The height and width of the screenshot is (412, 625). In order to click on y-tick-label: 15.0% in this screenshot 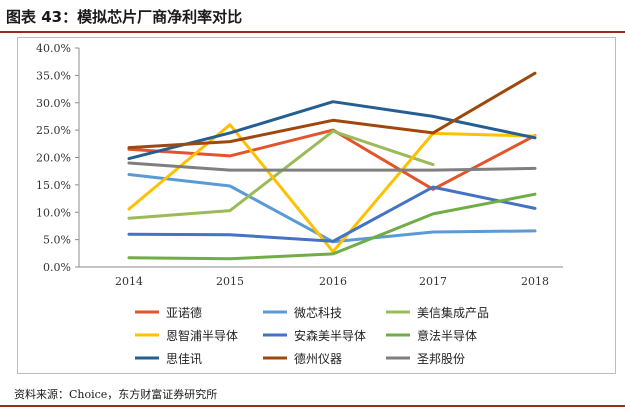, I will do `click(53, 185)`.